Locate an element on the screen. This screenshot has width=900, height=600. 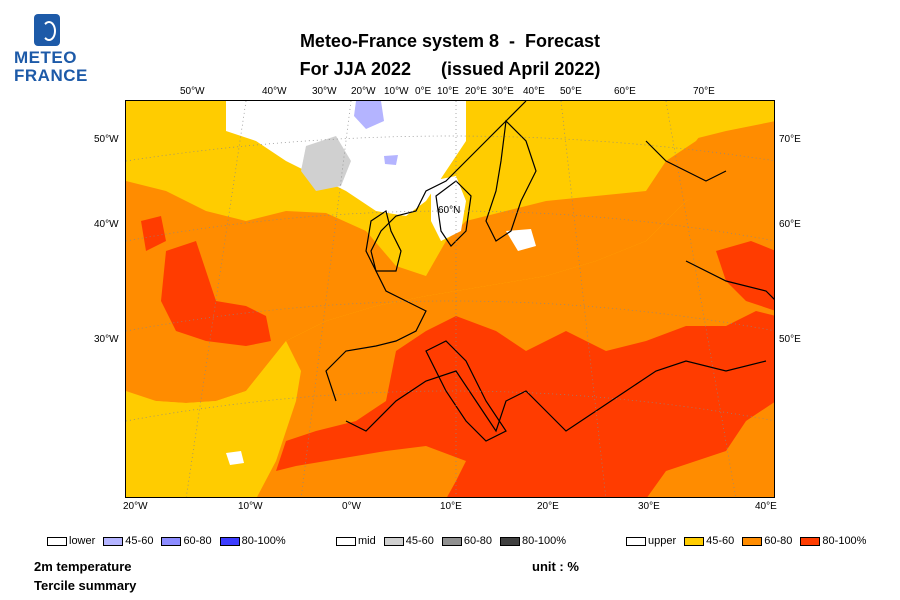
legend-item: mid is located at coordinates (356, 541).